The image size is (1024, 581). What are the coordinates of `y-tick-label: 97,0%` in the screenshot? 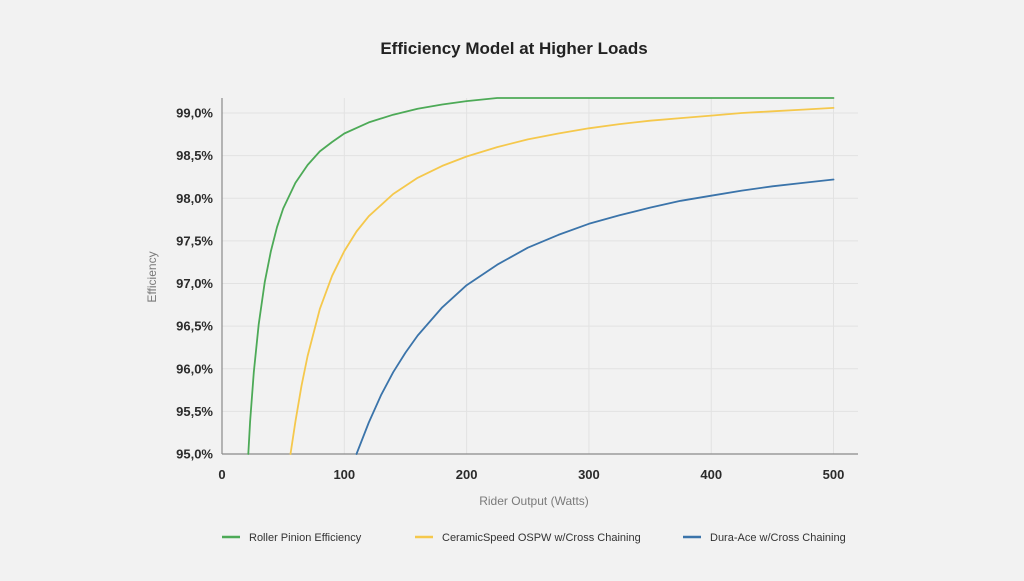 It's located at (194, 283).